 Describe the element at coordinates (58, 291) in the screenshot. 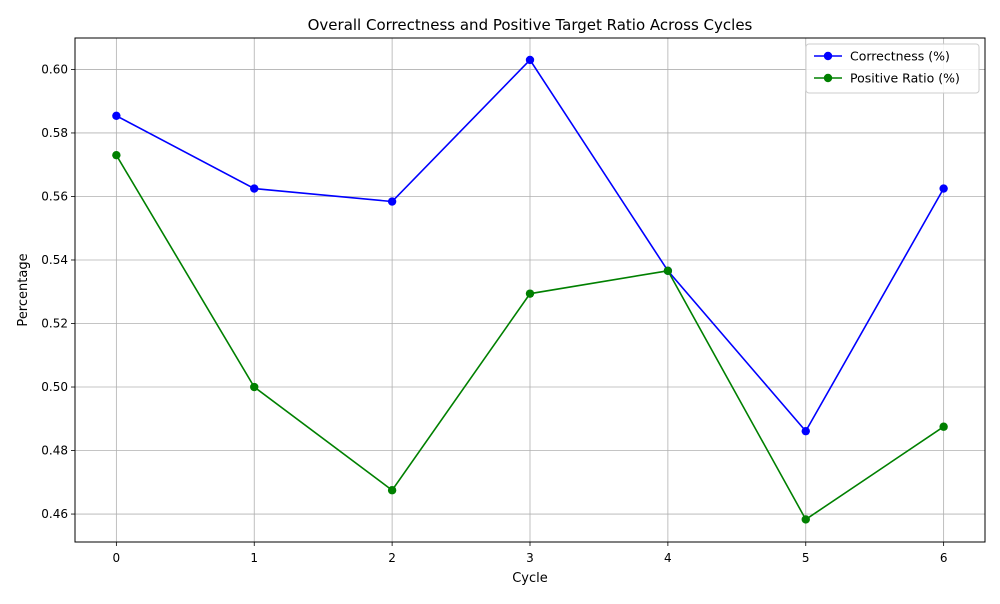

I see `y-axis-ticks: 0.46 0.48 0.50 0.52 0.54 0.56 0.58 0.60` at that location.